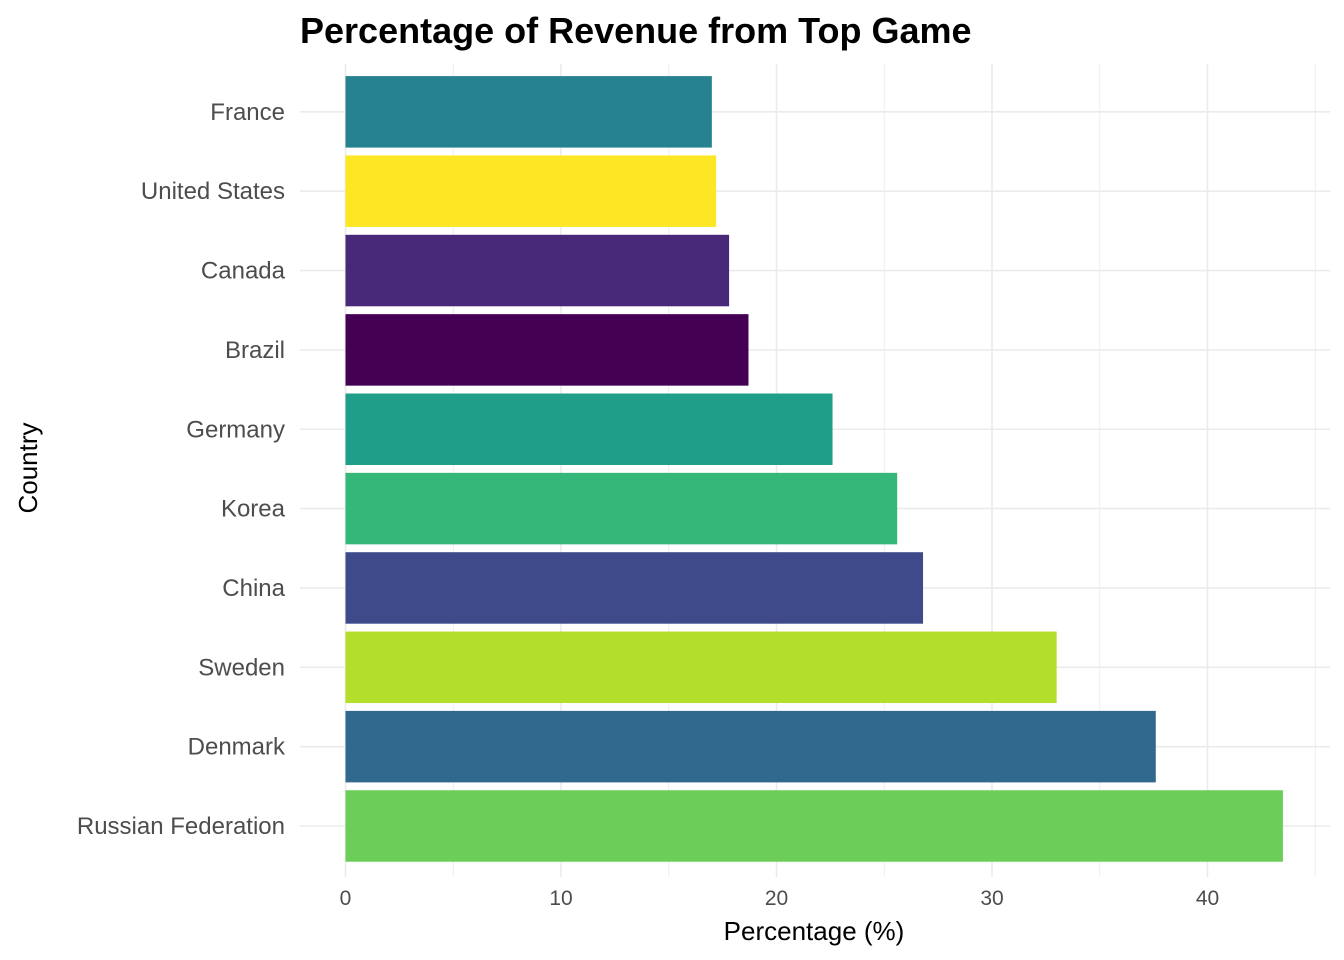 The width and height of the screenshot is (1344, 960). What do you see at coordinates (547, 350) in the screenshot?
I see `bar-brazil` at bounding box center [547, 350].